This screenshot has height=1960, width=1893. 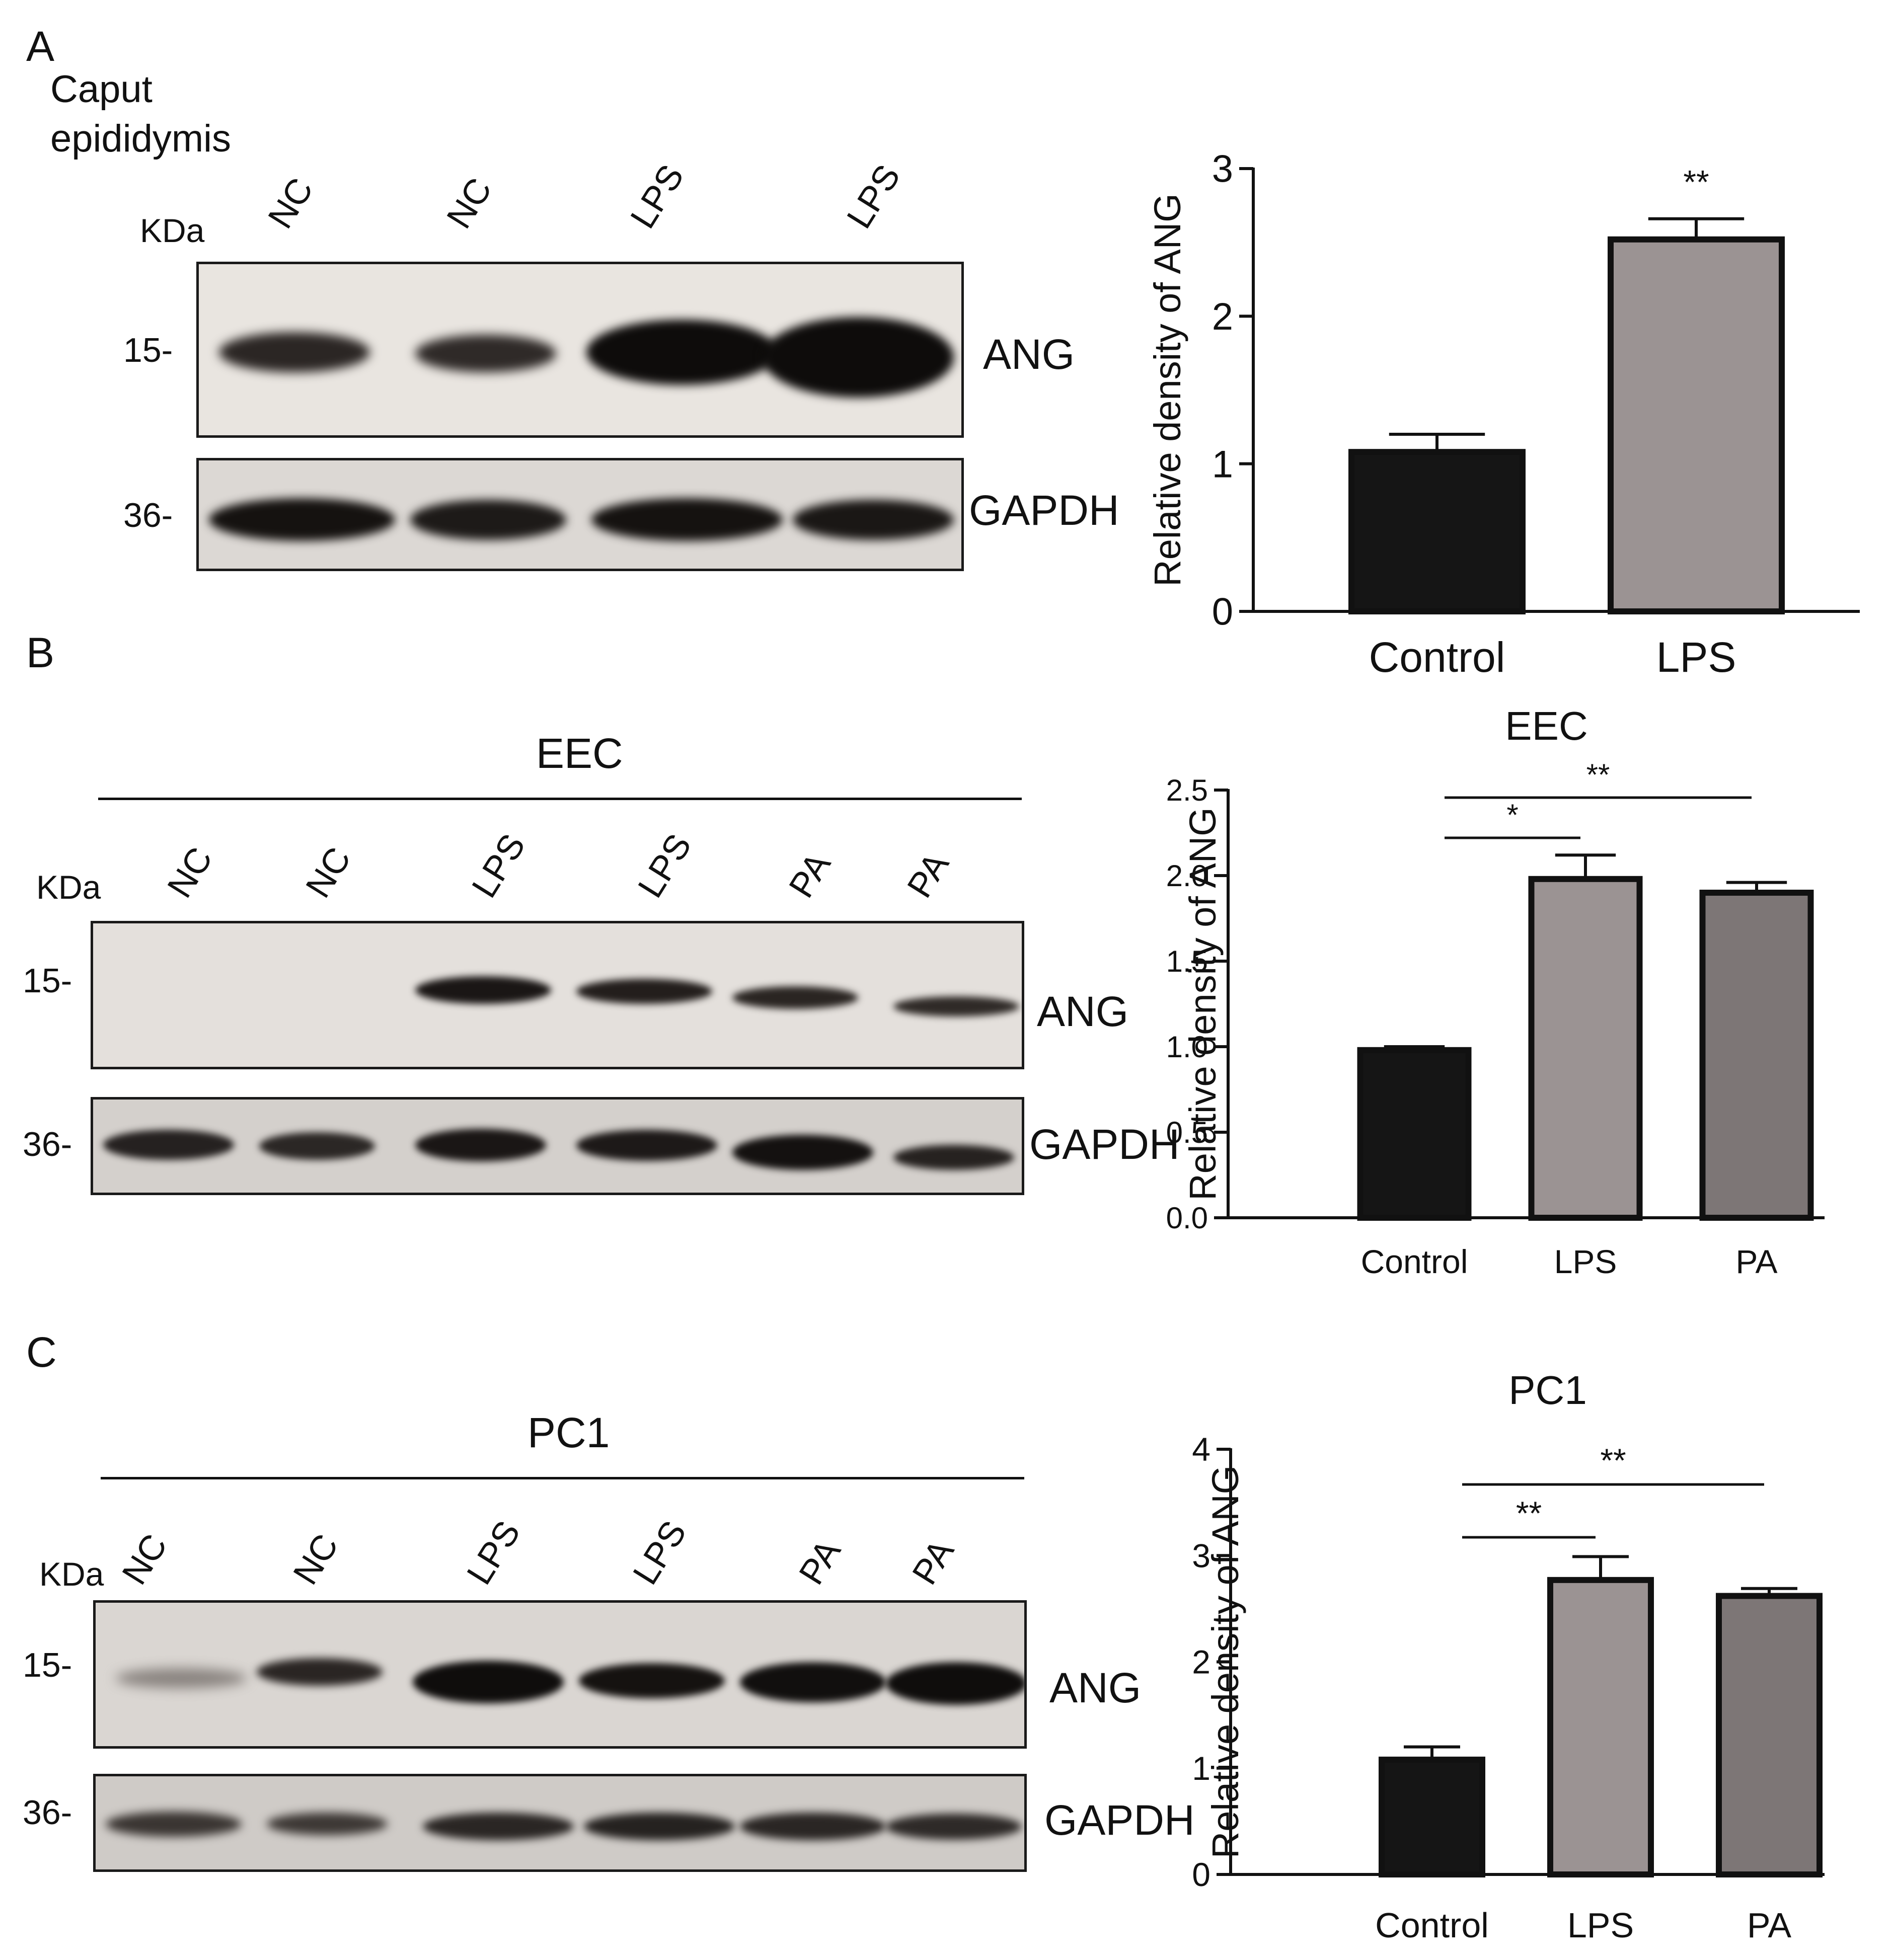 What do you see at coordinates (101, 89) in the screenshot?
I see `tissue-label-line1: Caput` at bounding box center [101, 89].